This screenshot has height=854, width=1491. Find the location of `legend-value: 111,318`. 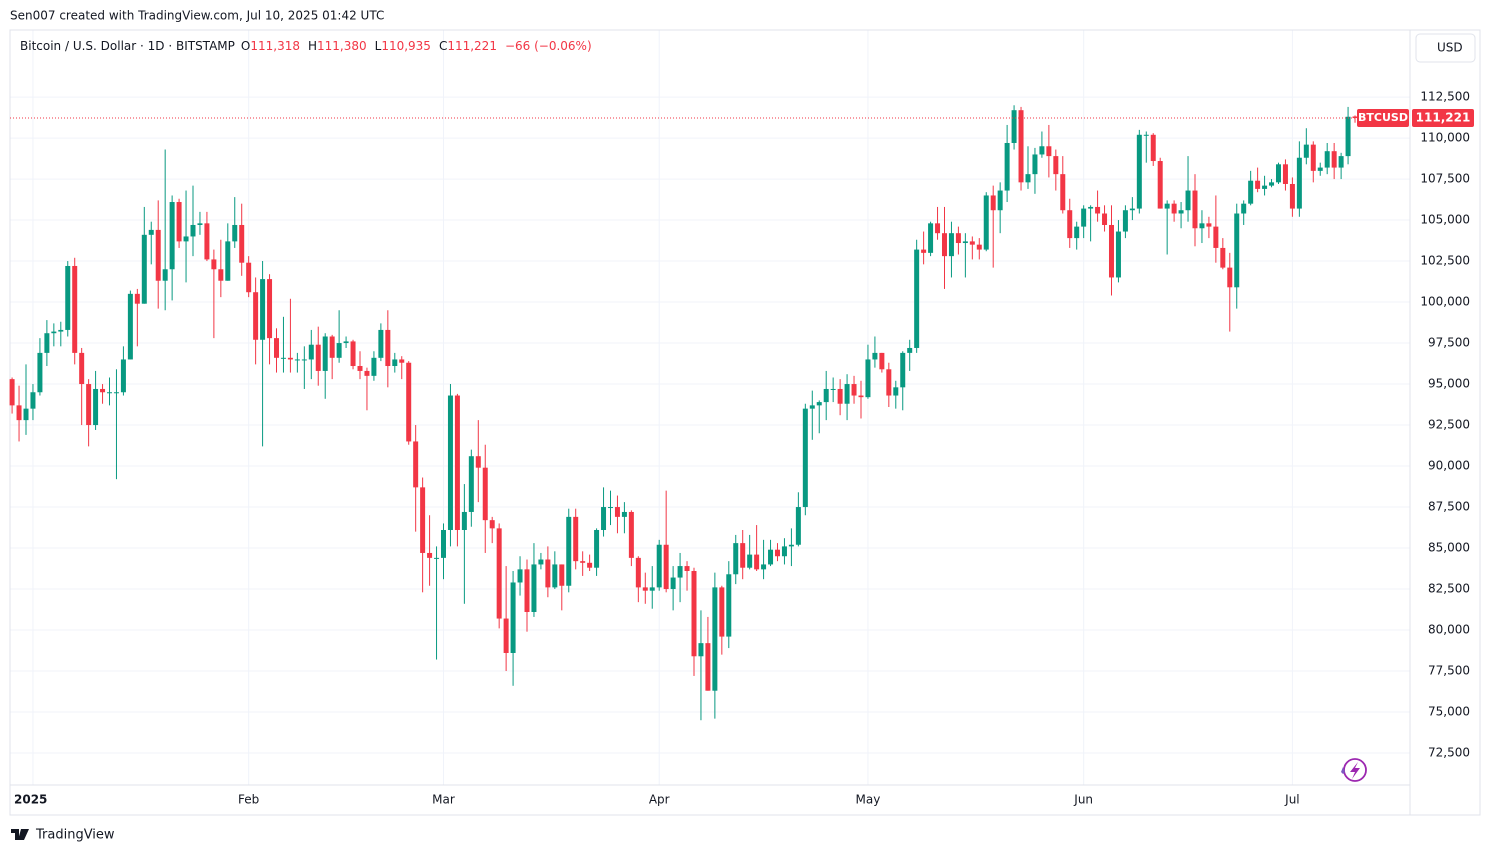

legend-value: 111,318 is located at coordinates (275, 46).